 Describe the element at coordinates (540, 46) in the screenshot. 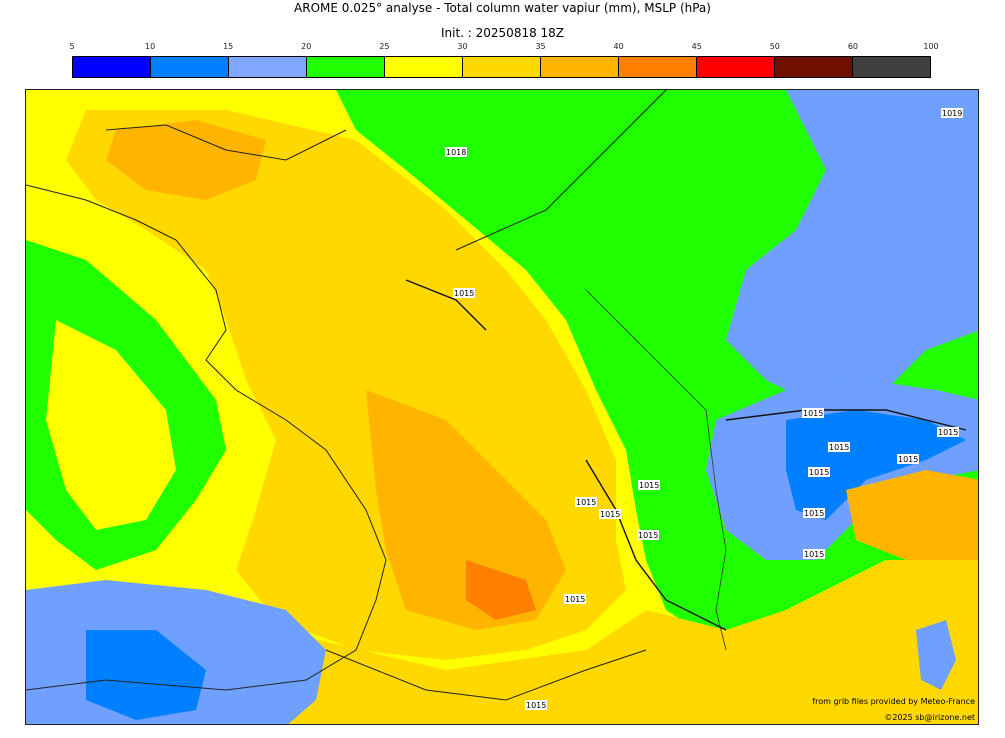

I see `colorbar-tick-label: 35` at that location.